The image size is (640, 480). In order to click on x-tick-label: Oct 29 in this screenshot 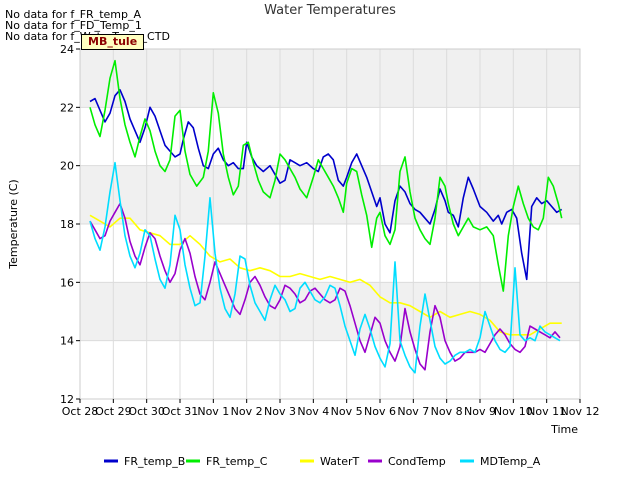, I will do `click(113, 411)`.